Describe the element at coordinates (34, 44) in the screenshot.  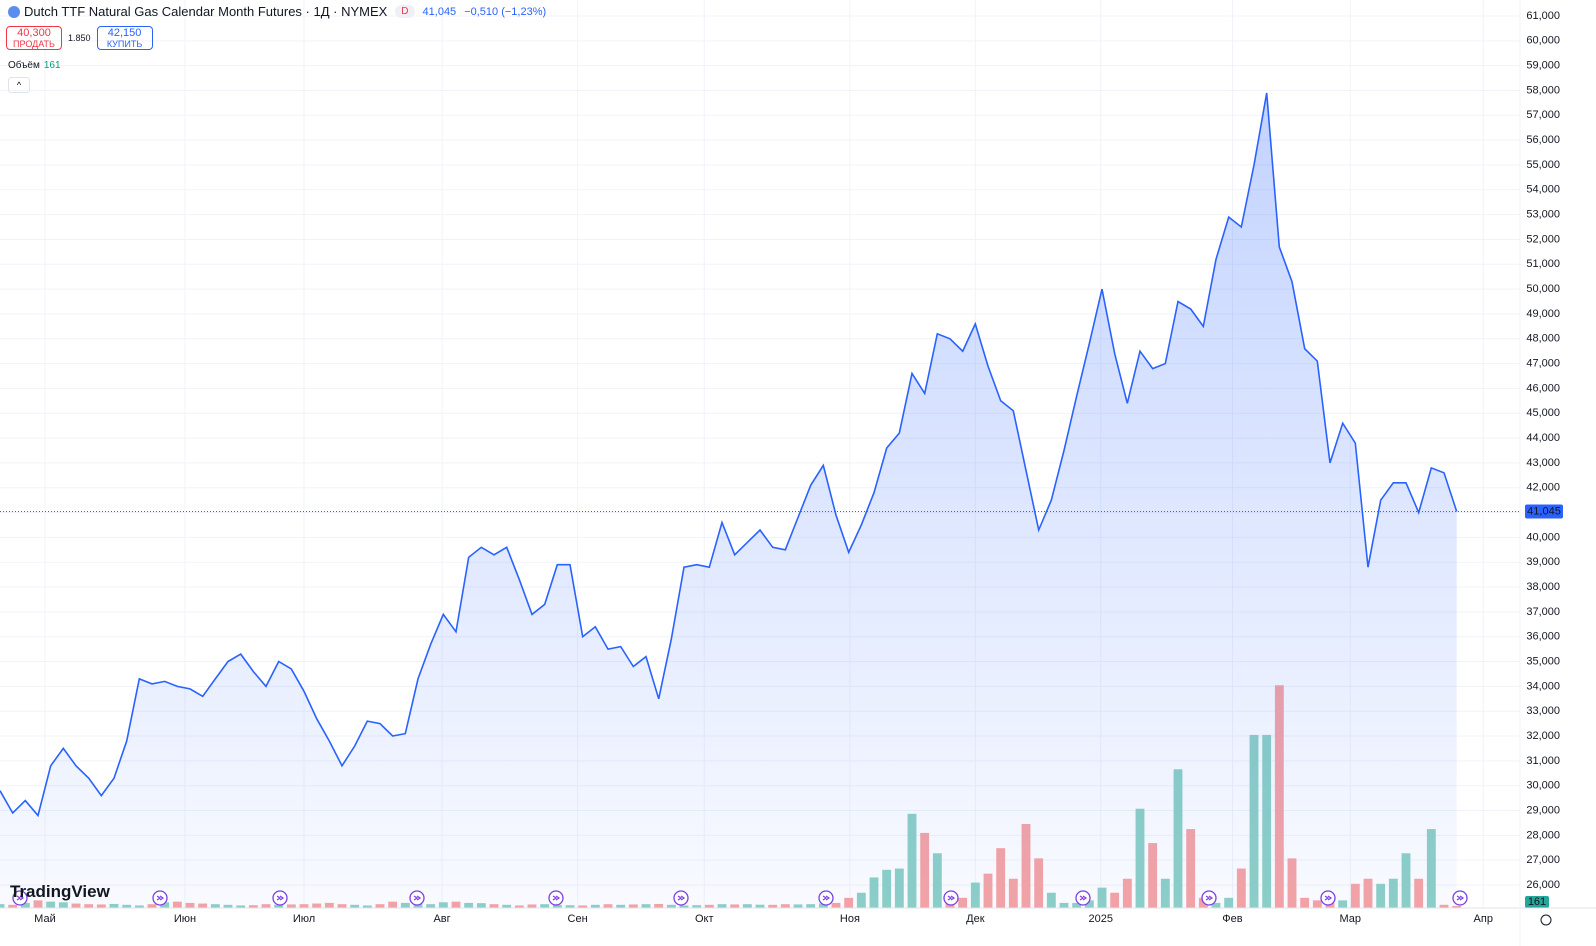
I see `sell-label: ПРОДАТЬ` at that location.